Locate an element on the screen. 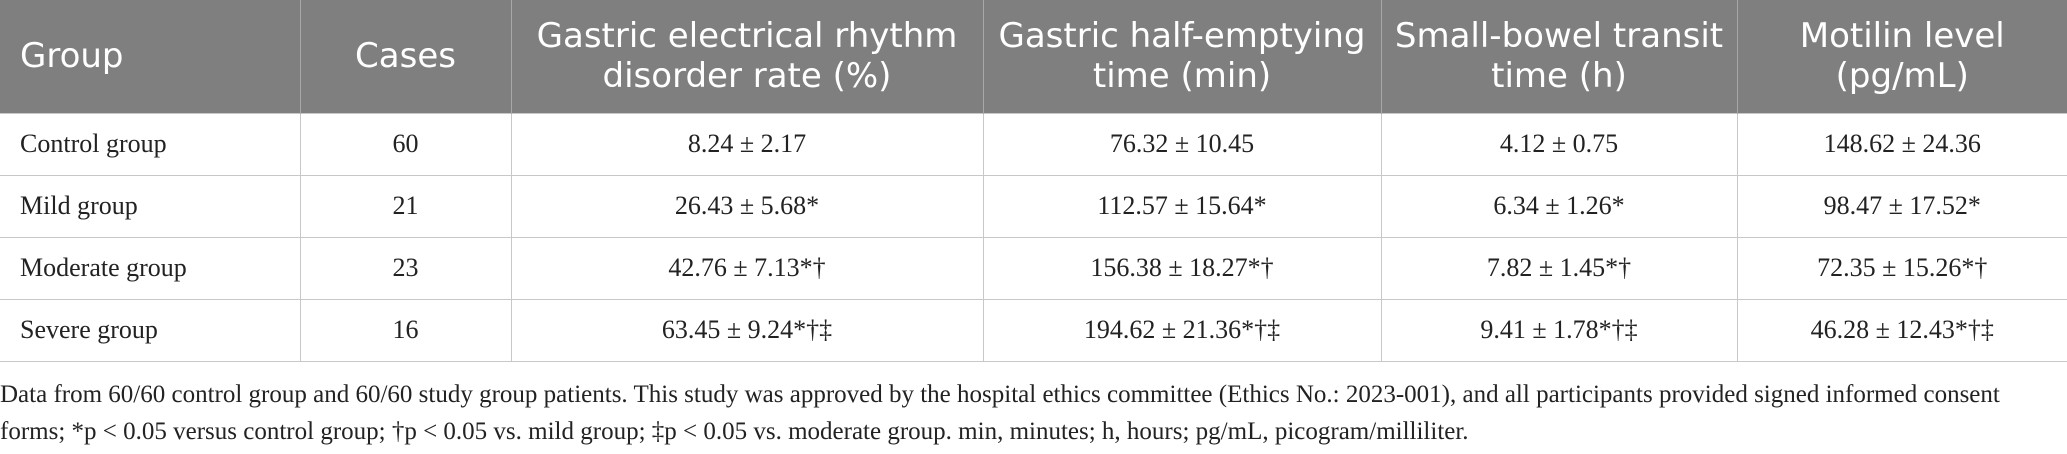 This screenshot has width=2067, height=454. table-cell: 98.47 ± 17.52* is located at coordinates (1901, 206).